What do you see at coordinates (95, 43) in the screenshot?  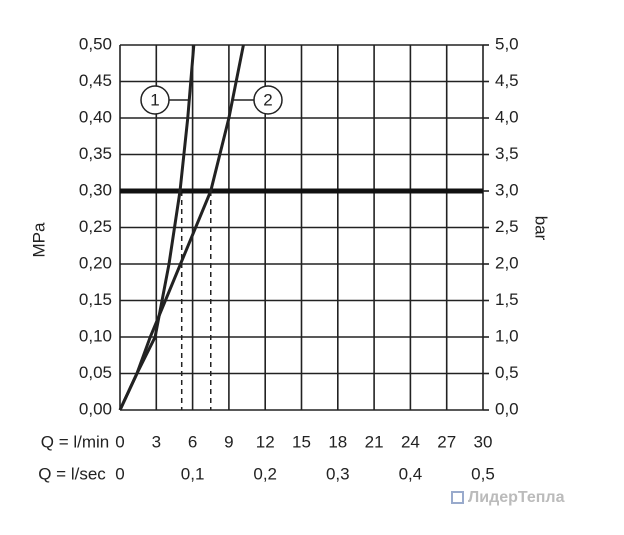 I see `y-tick-label: 0,50` at bounding box center [95, 43].